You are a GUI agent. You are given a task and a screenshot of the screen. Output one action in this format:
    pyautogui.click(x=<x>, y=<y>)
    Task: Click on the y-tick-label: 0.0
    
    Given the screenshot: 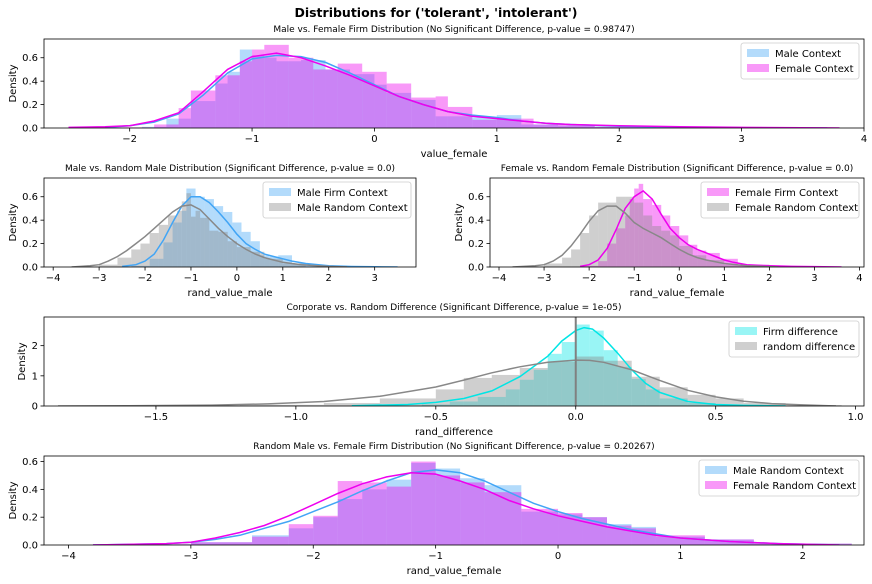 What is the action you would take?
    pyautogui.click(x=30, y=129)
    